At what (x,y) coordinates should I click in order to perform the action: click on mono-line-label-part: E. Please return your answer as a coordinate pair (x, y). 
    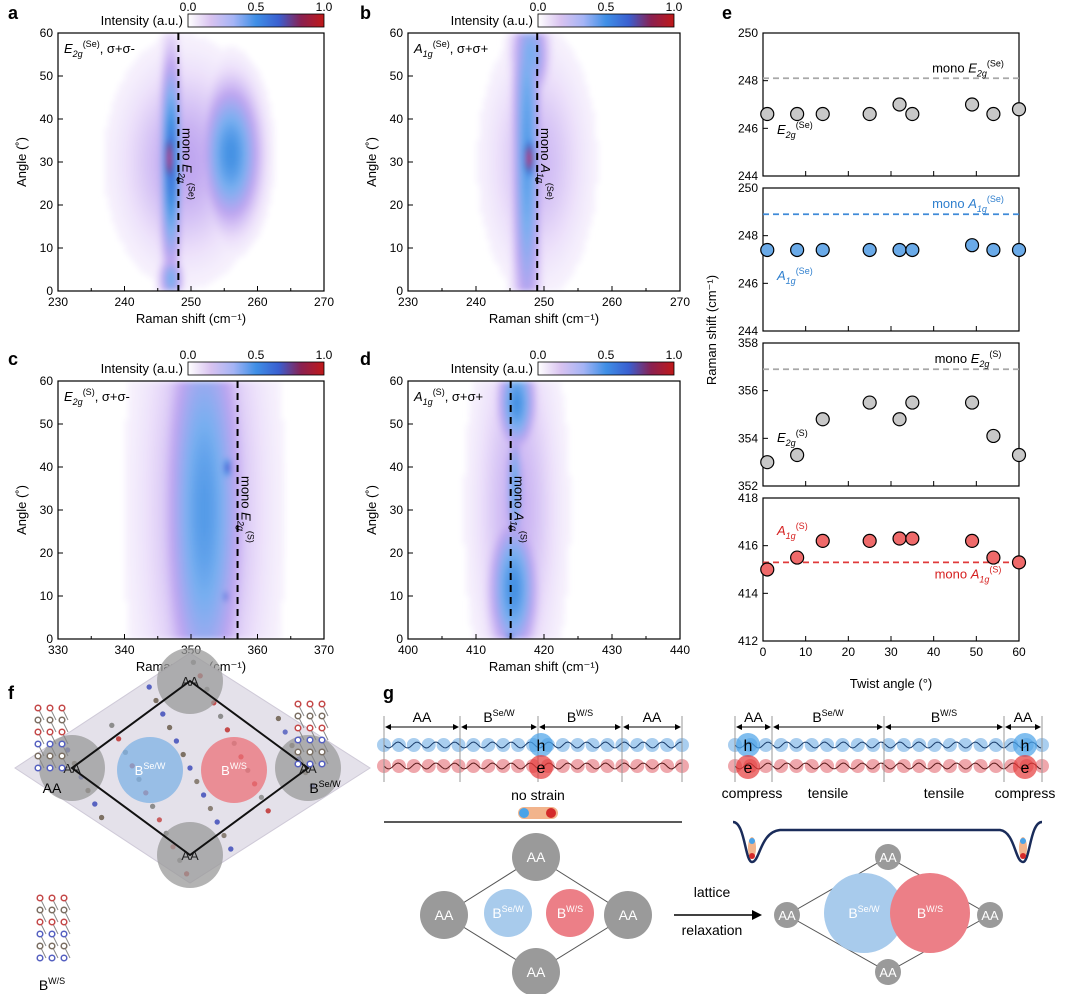
    Looking at the image, I should click on (186, 168).